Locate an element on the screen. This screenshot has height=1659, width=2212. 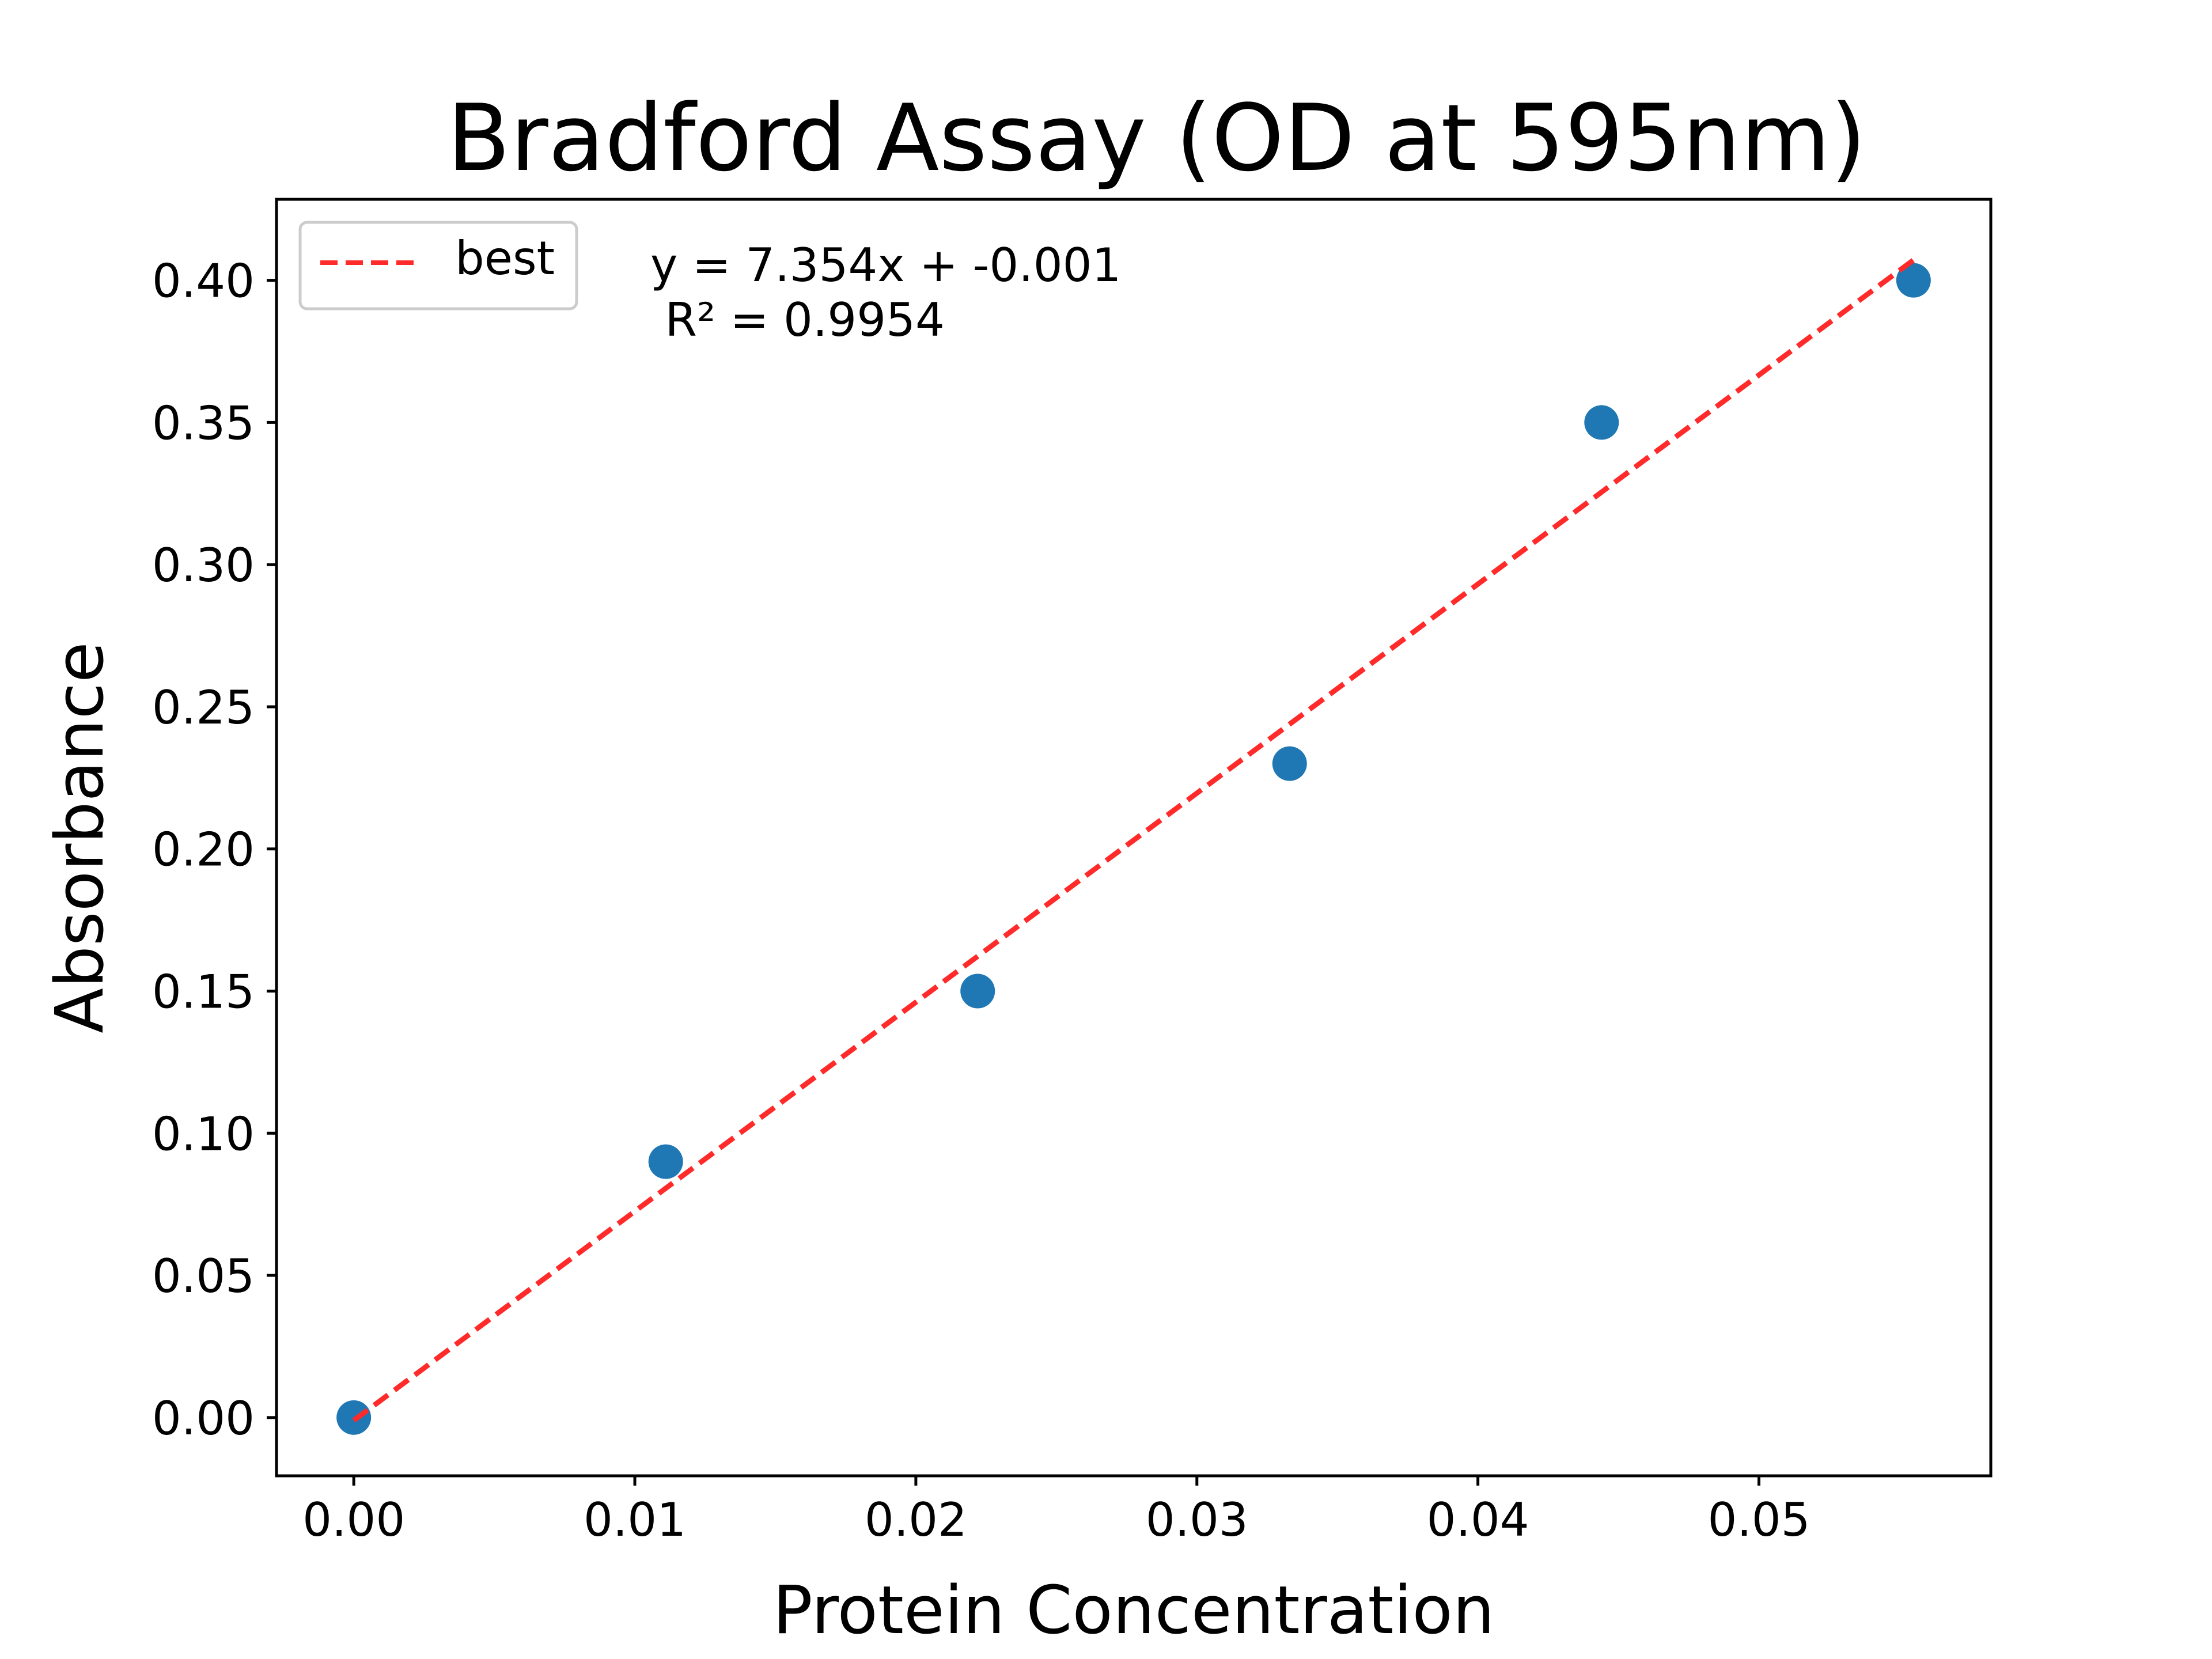
y-axis-label: Absorbance is located at coordinates (80, 837).